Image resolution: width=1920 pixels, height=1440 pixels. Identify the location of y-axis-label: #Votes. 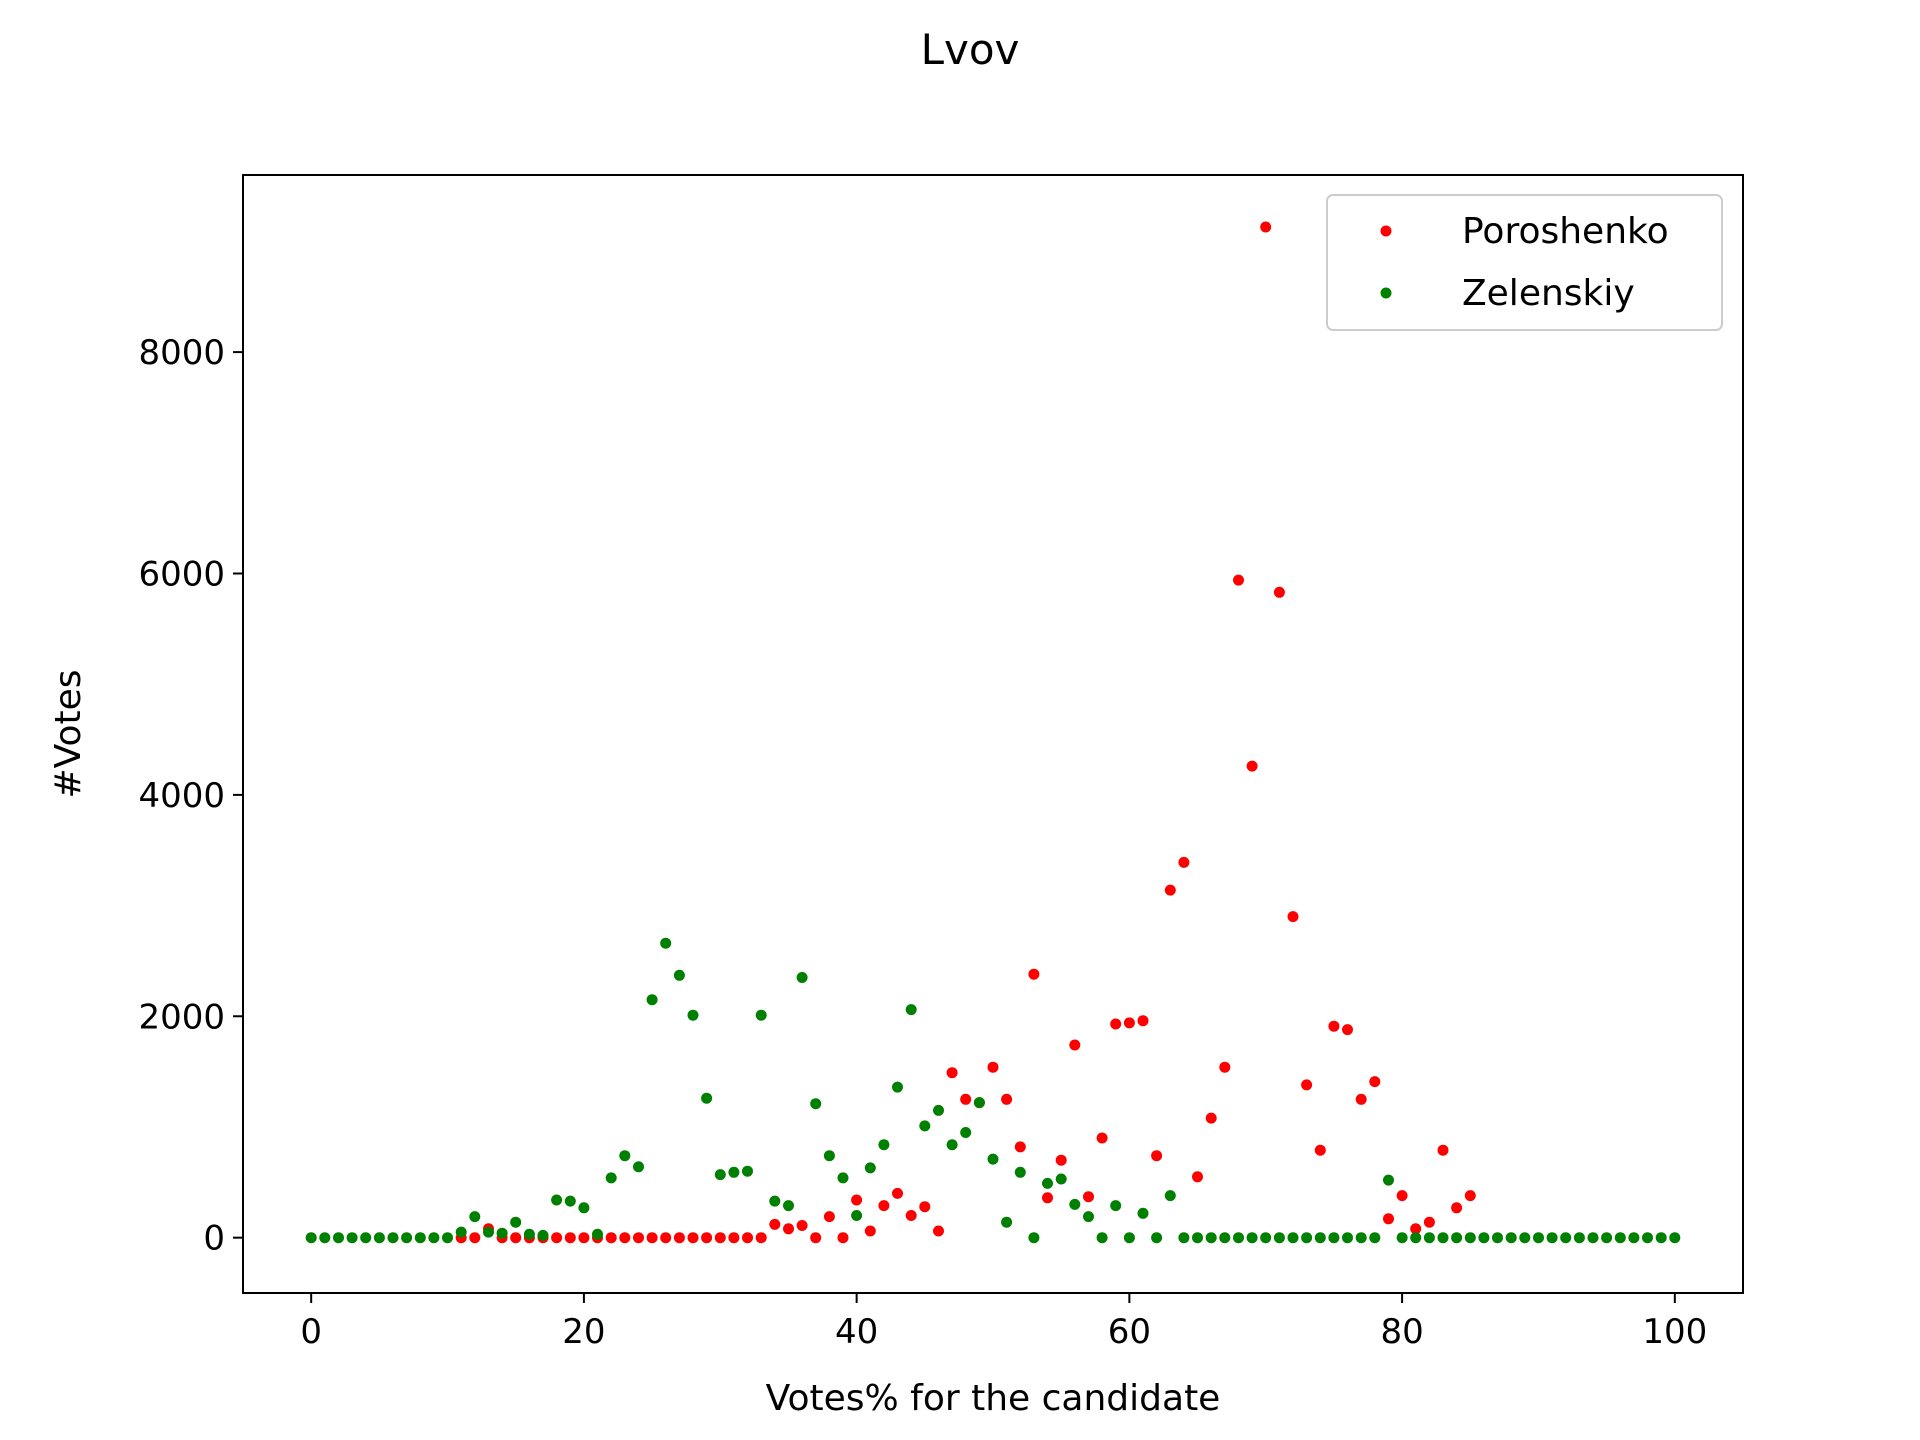
(68, 733).